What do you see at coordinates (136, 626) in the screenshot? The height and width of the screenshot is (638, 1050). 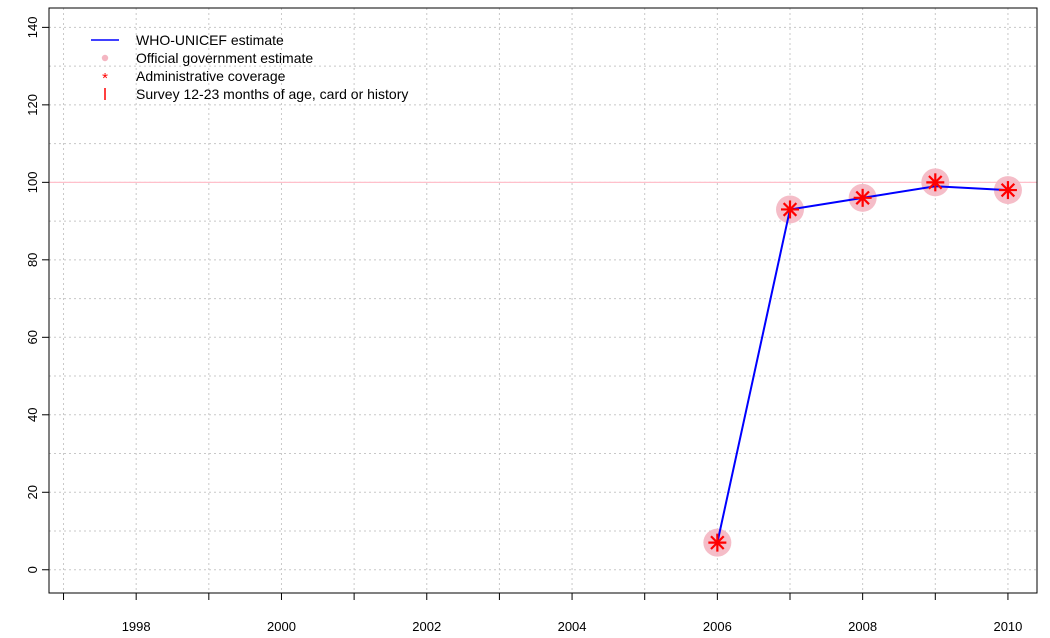 I see `x-tick-label: 1998` at bounding box center [136, 626].